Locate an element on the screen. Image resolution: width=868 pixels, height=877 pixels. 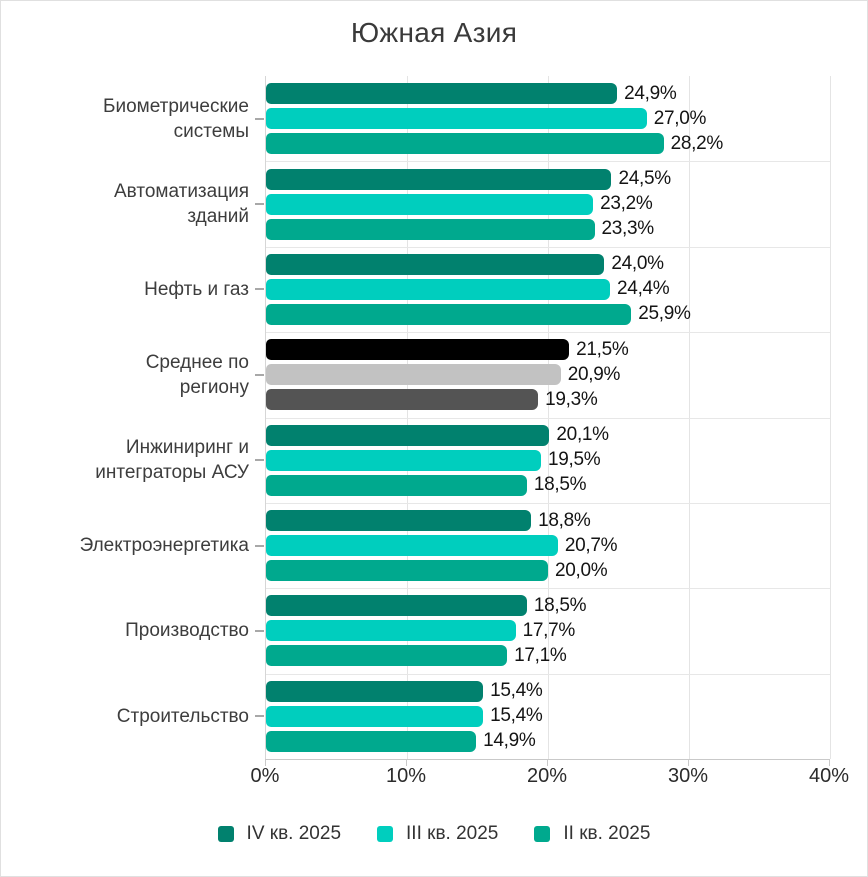
category-row: Электроэнергетика is located at coordinates (133, 545).